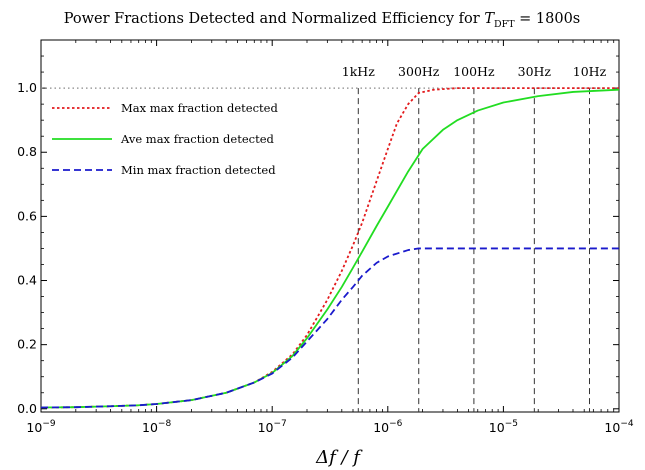 The height and width of the screenshot is (470, 645). Describe the element at coordinates (27, 151) in the screenshot. I see `y-tick-label: 0.8` at that location.